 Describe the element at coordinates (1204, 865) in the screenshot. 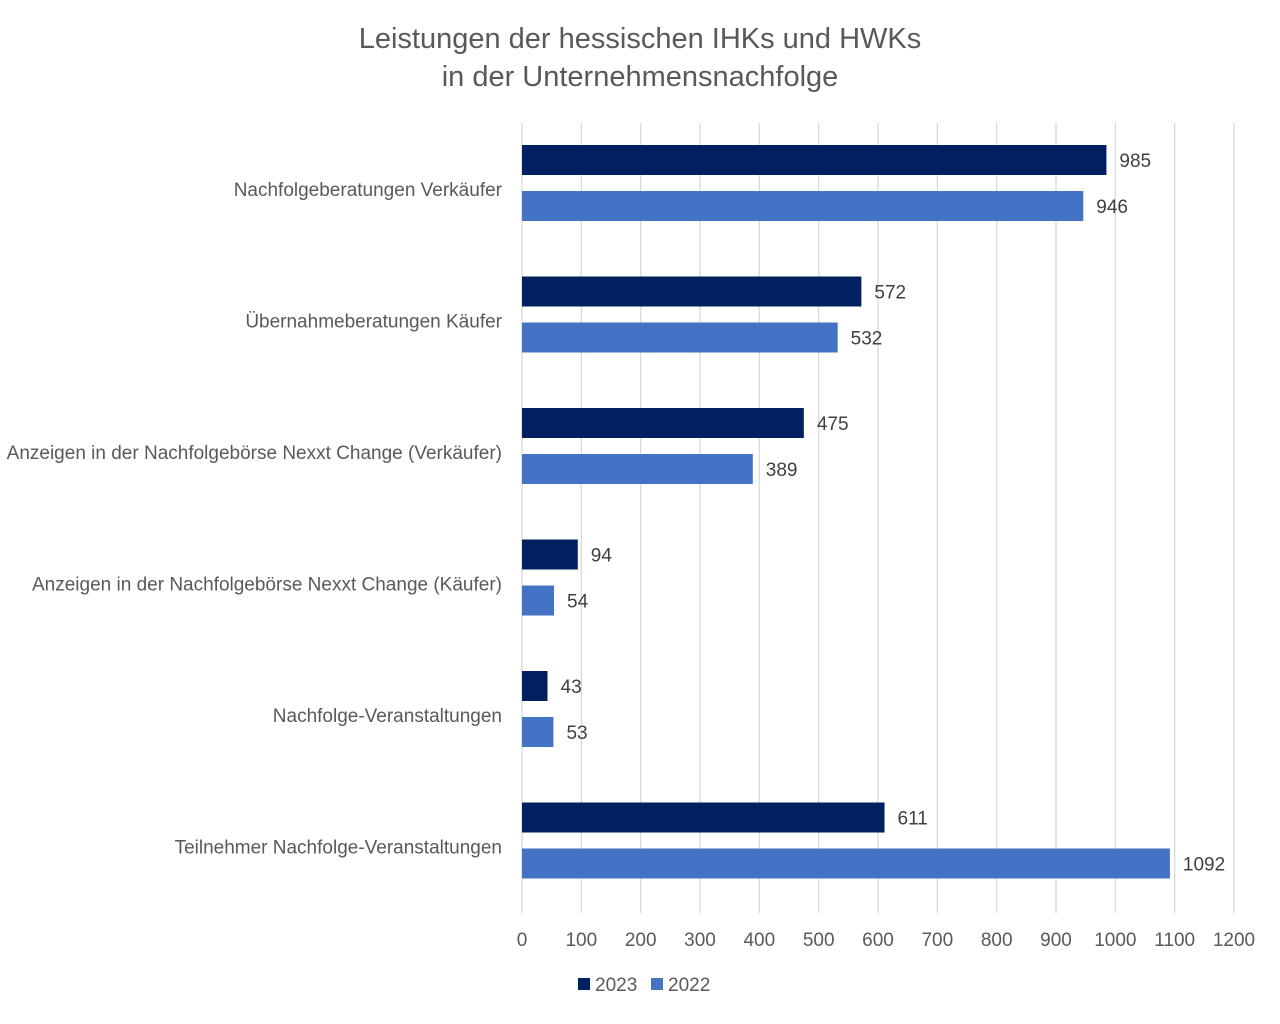

I see `data-label: 1092` at that location.